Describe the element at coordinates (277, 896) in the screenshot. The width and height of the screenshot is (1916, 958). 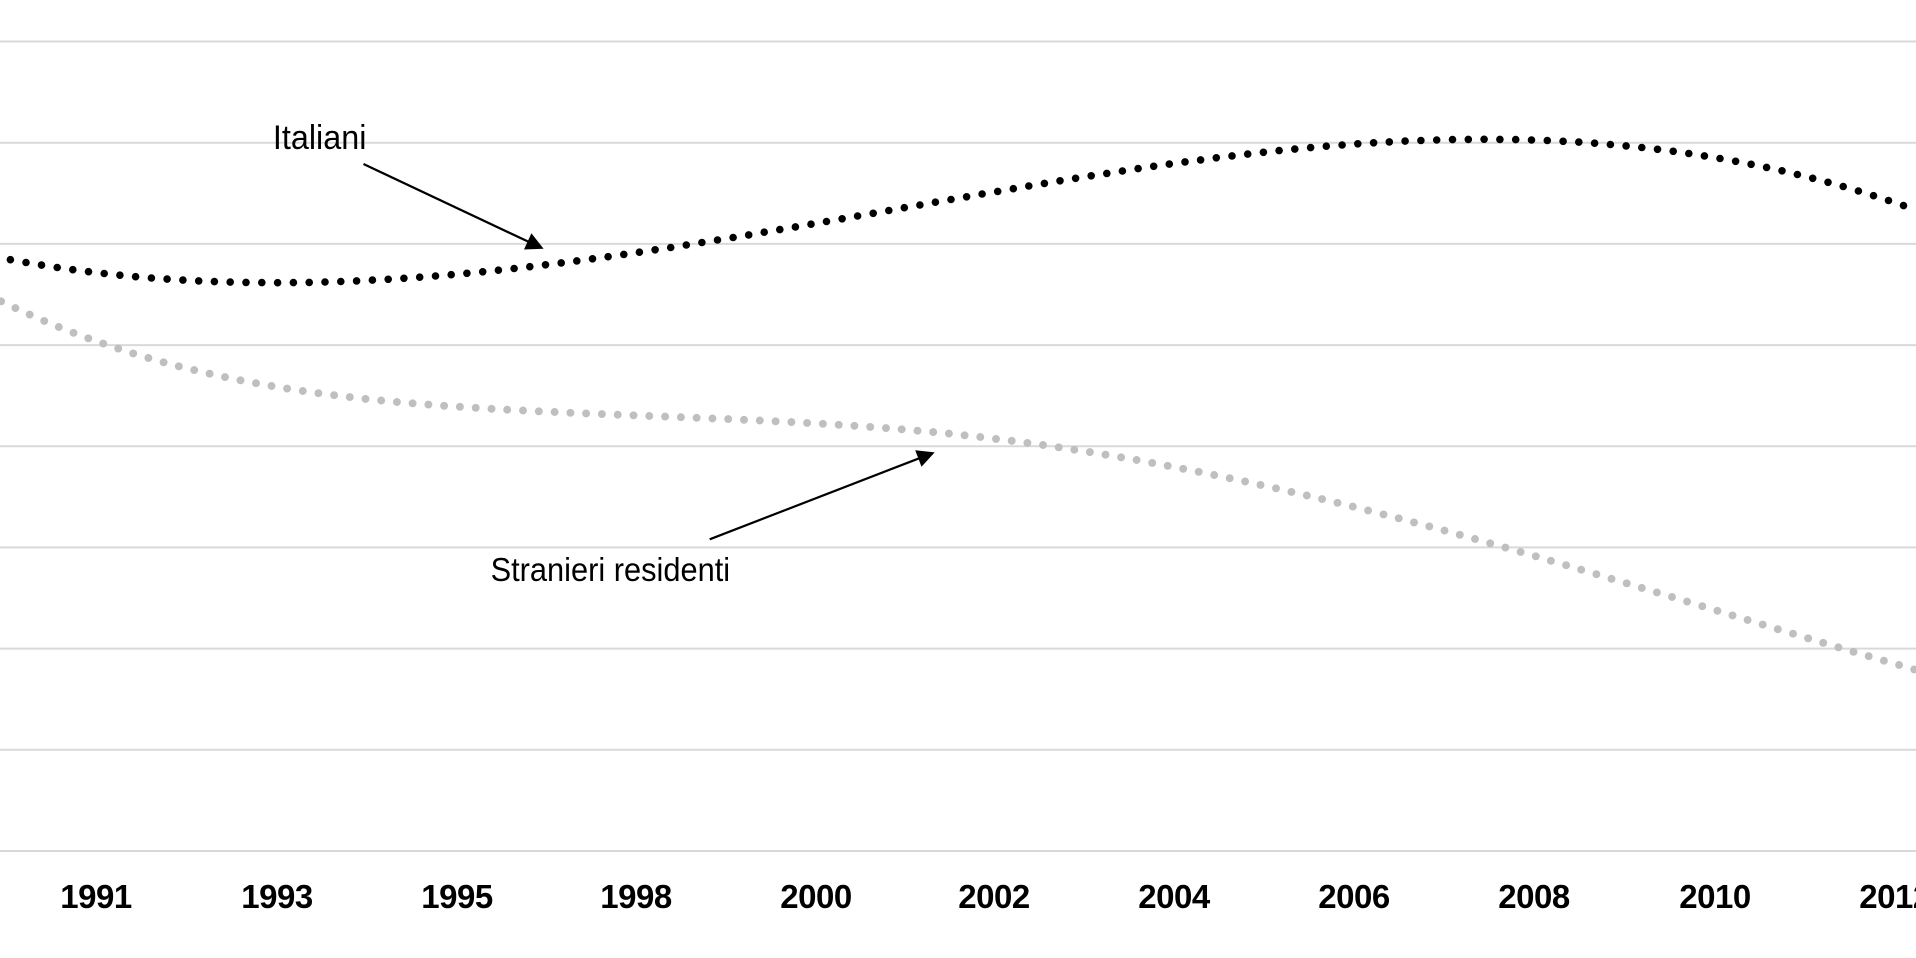
I see `svg-text: 1993` at that location.